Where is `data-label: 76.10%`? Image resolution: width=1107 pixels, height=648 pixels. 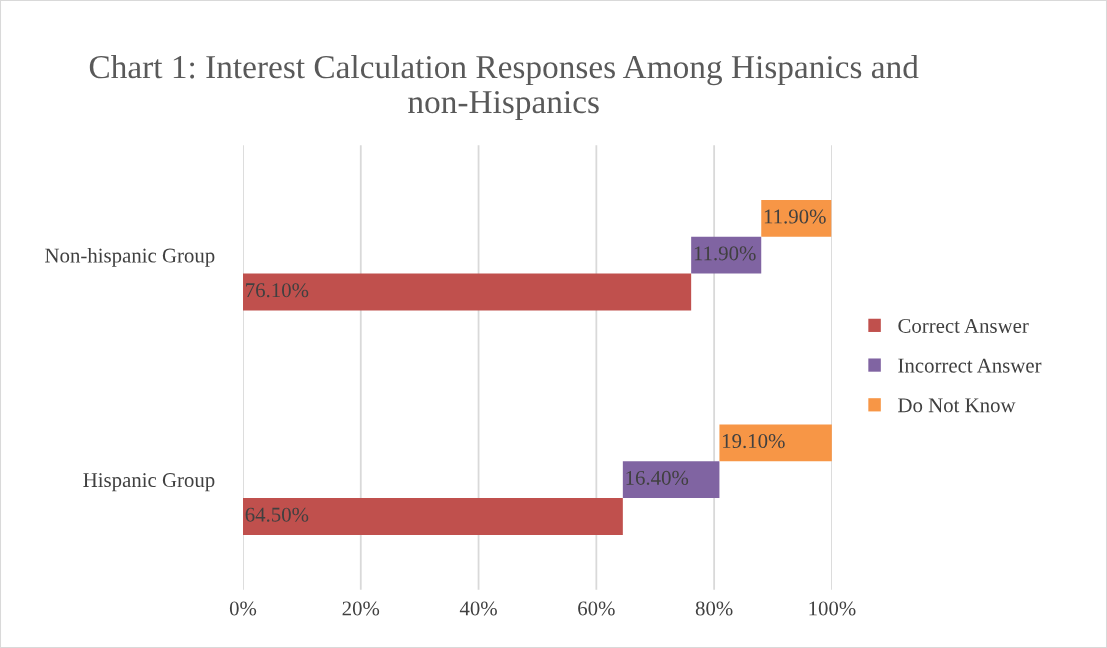 data-label: 76.10% is located at coordinates (277, 290).